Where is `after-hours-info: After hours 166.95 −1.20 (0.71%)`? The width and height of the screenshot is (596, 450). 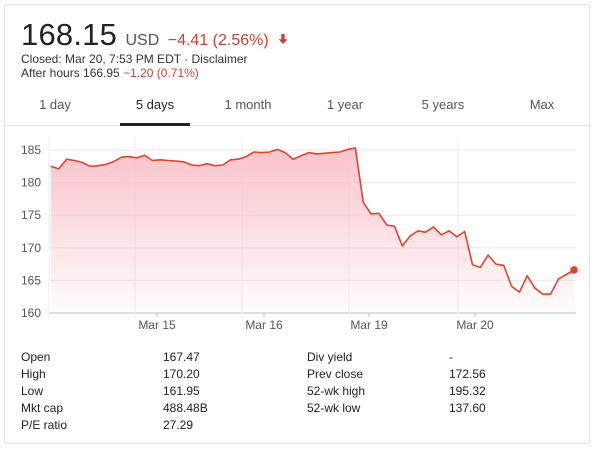
after-hours-info: After hours 166.95 −1.20 (0.71%) is located at coordinates (110, 73).